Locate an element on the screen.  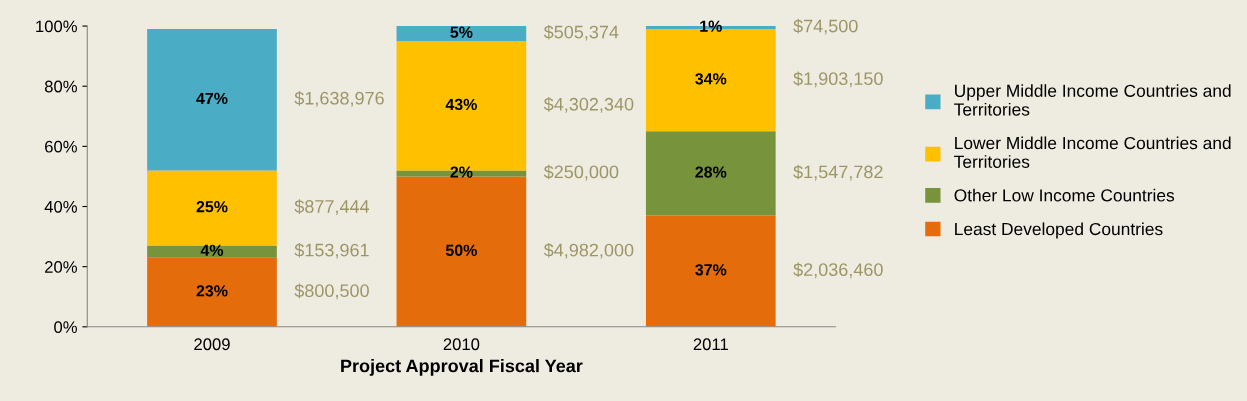
y-tick-label: 60% is located at coordinates (61, 146).